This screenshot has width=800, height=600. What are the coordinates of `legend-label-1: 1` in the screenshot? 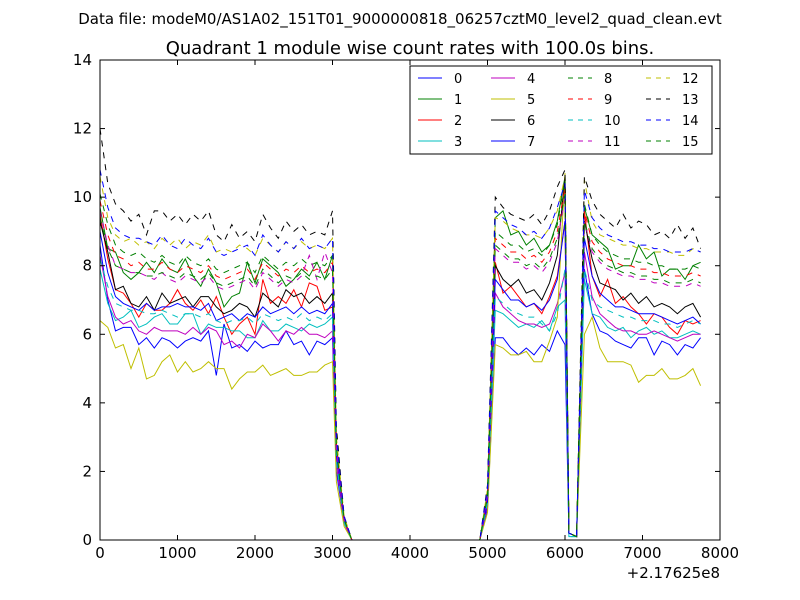 It's located at (458, 100).